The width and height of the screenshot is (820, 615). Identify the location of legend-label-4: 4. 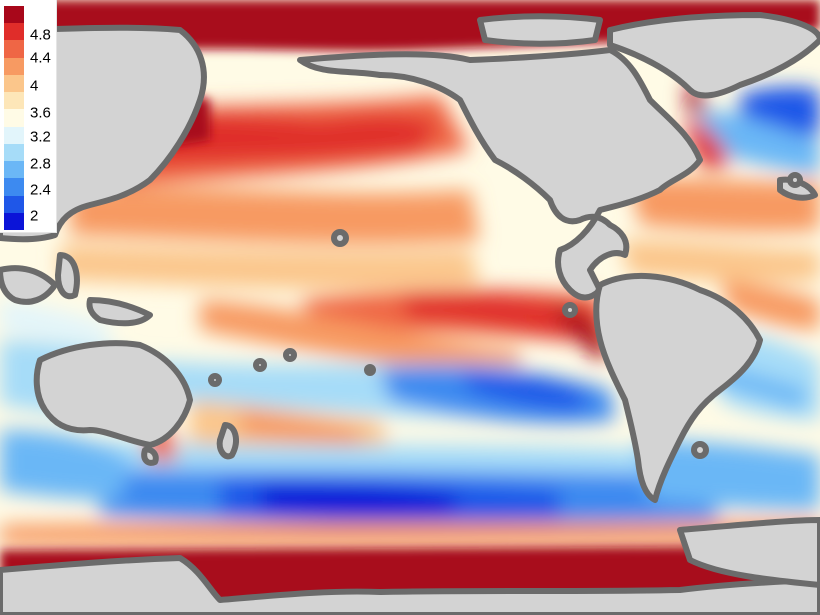
(34, 86).